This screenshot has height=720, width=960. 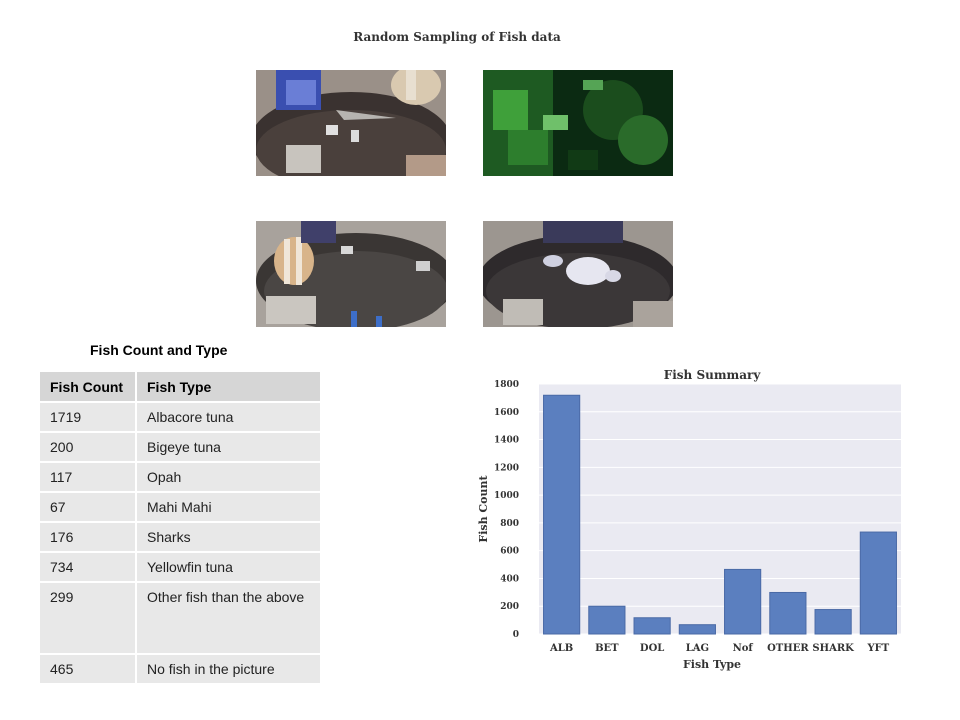 What do you see at coordinates (228, 538) in the screenshot?
I see `cell-type: Sharks` at bounding box center [228, 538].